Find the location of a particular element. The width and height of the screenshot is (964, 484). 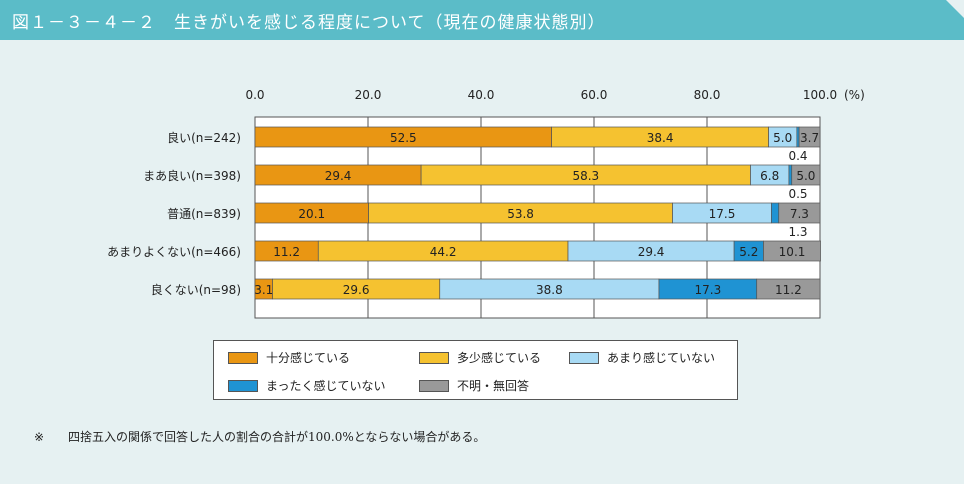

title-band-shape is located at coordinates (482, 20).